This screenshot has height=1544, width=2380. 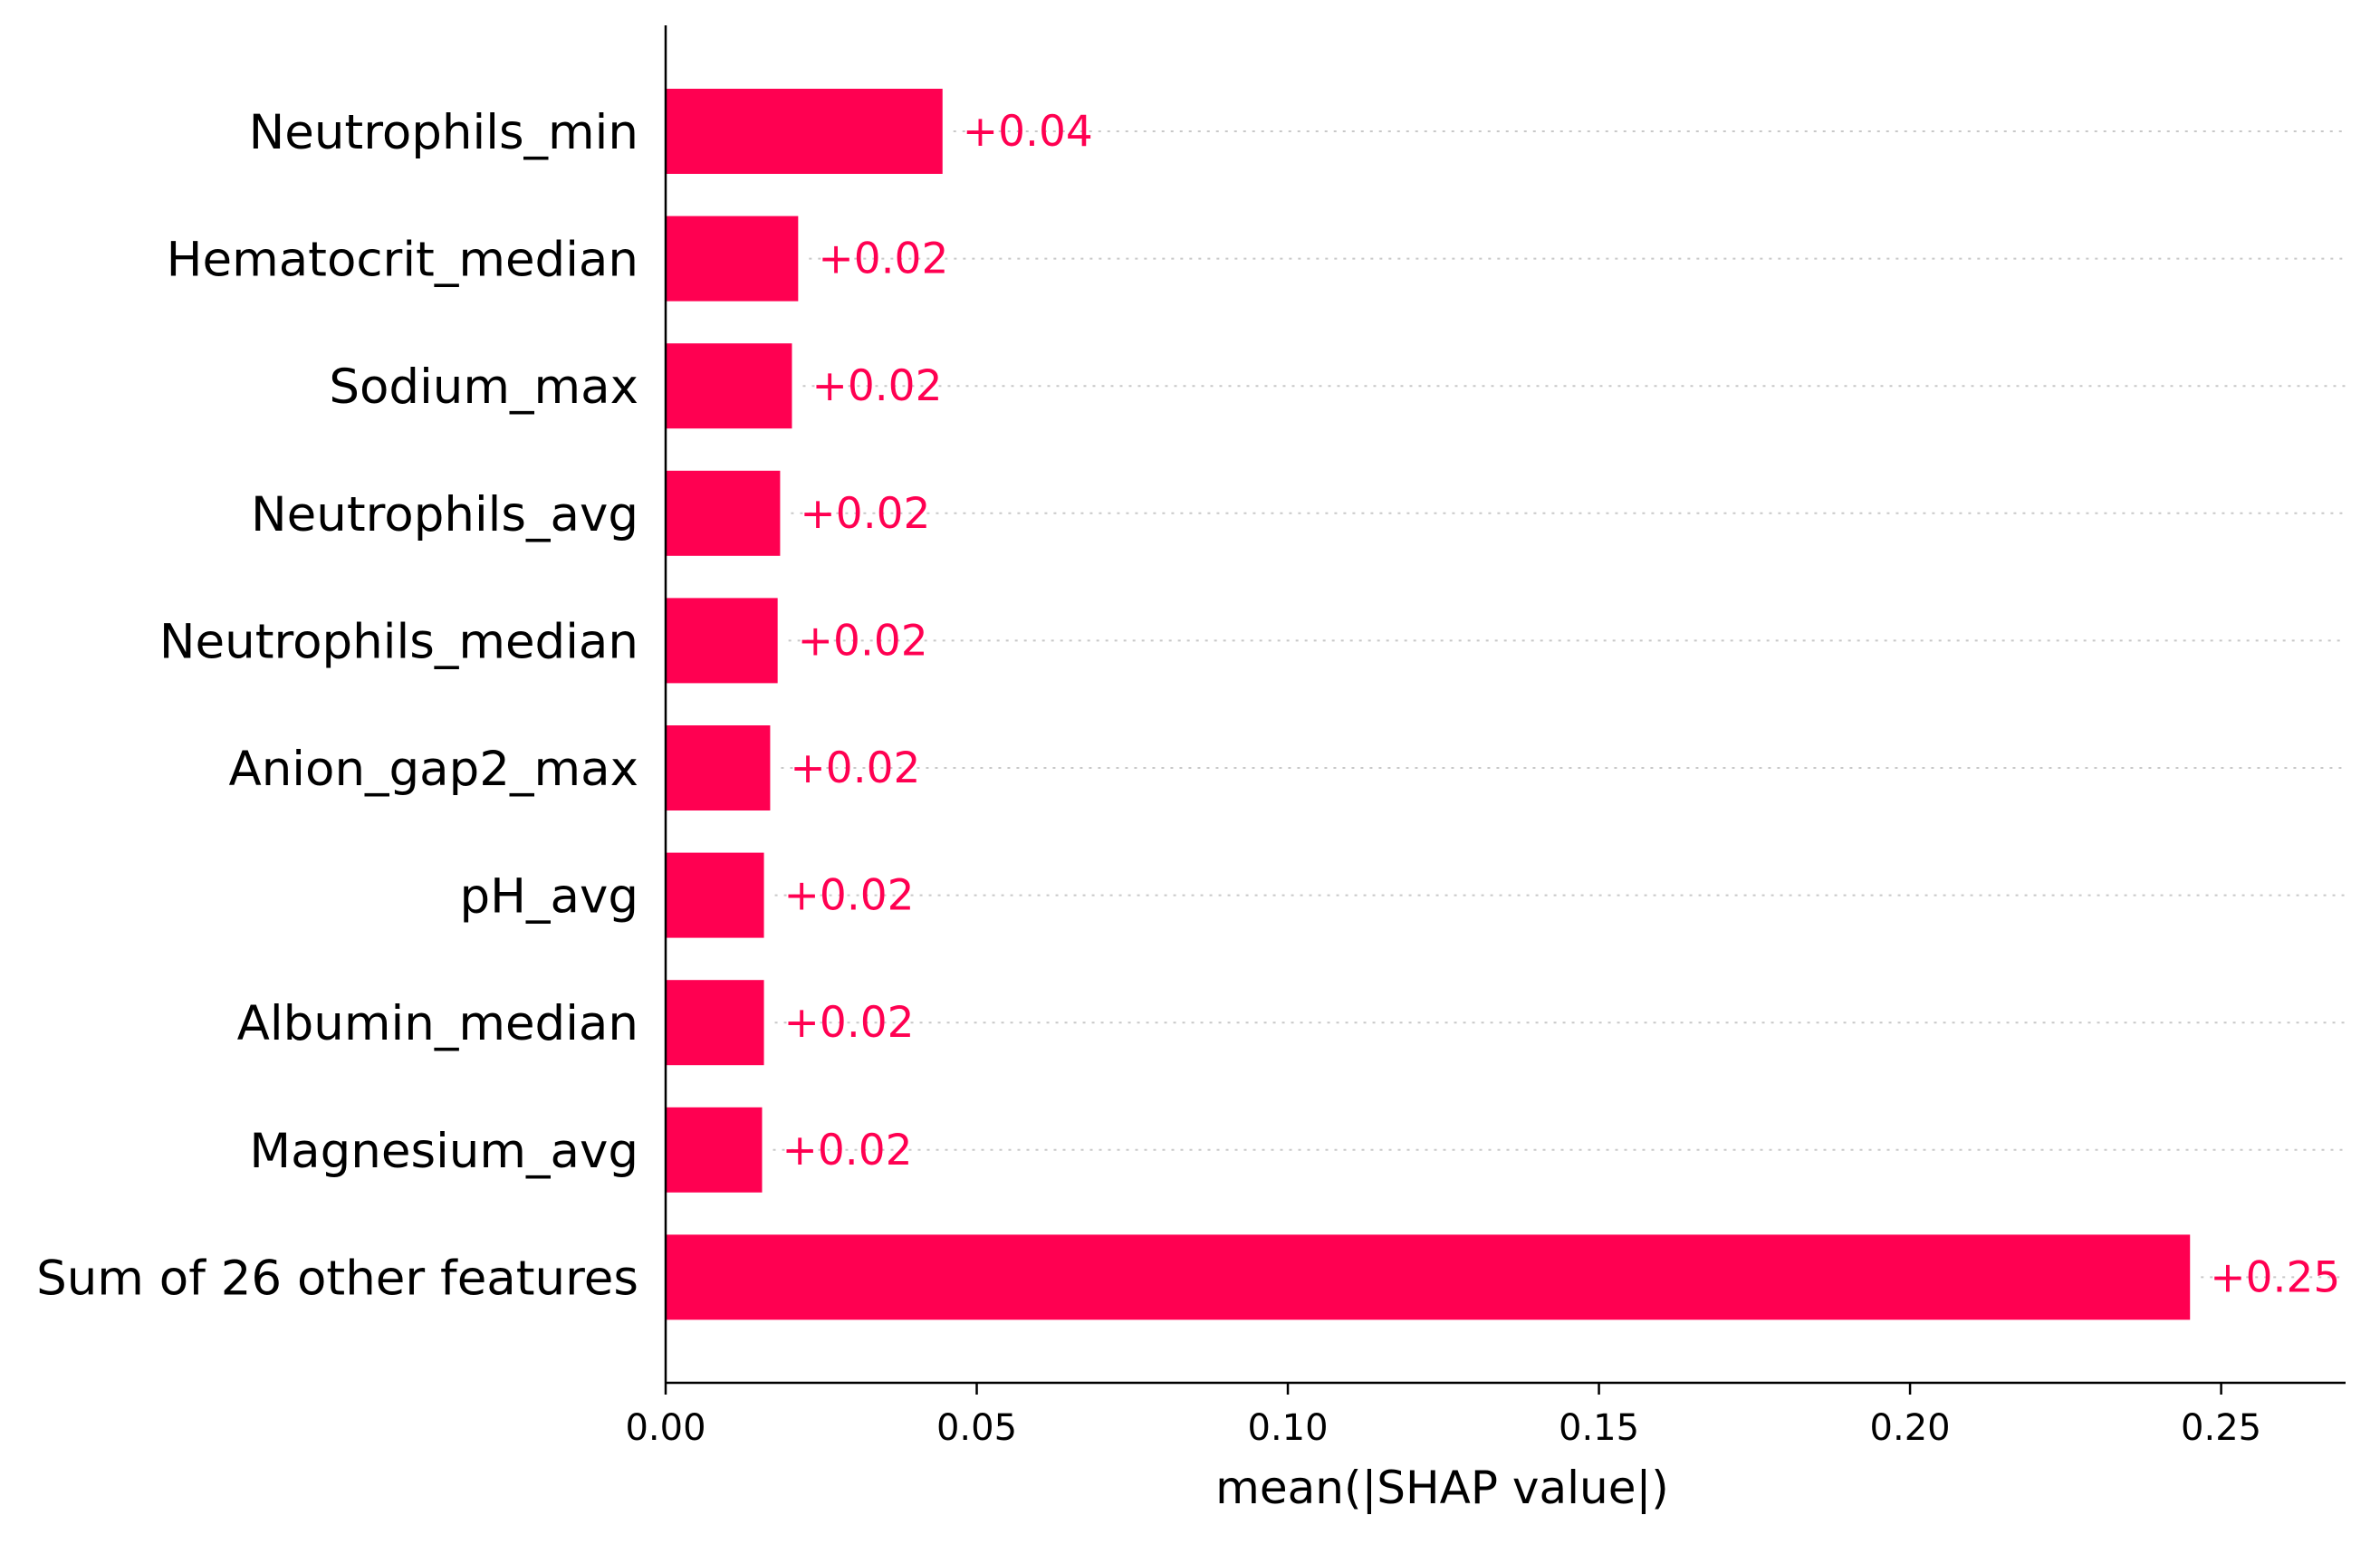 What do you see at coordinates (443, 1151) in the screenshot?
I see `feature-label: Magnesium_avg` at bounding box center [443, 1151].